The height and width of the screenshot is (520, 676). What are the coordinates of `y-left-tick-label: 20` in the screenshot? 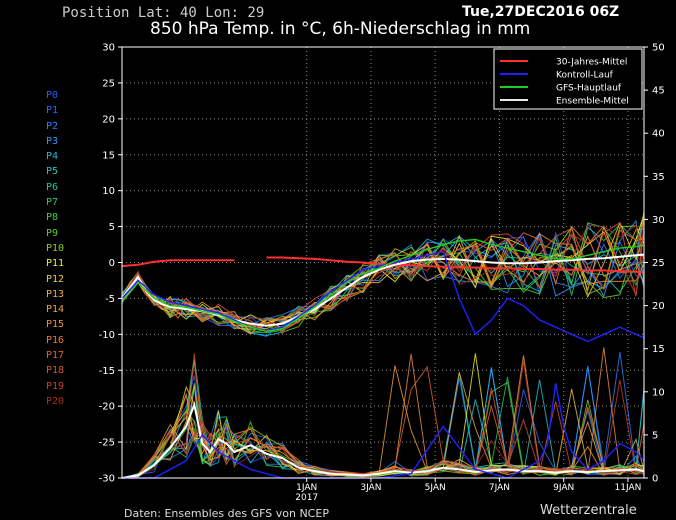 It's located at (108, 119).